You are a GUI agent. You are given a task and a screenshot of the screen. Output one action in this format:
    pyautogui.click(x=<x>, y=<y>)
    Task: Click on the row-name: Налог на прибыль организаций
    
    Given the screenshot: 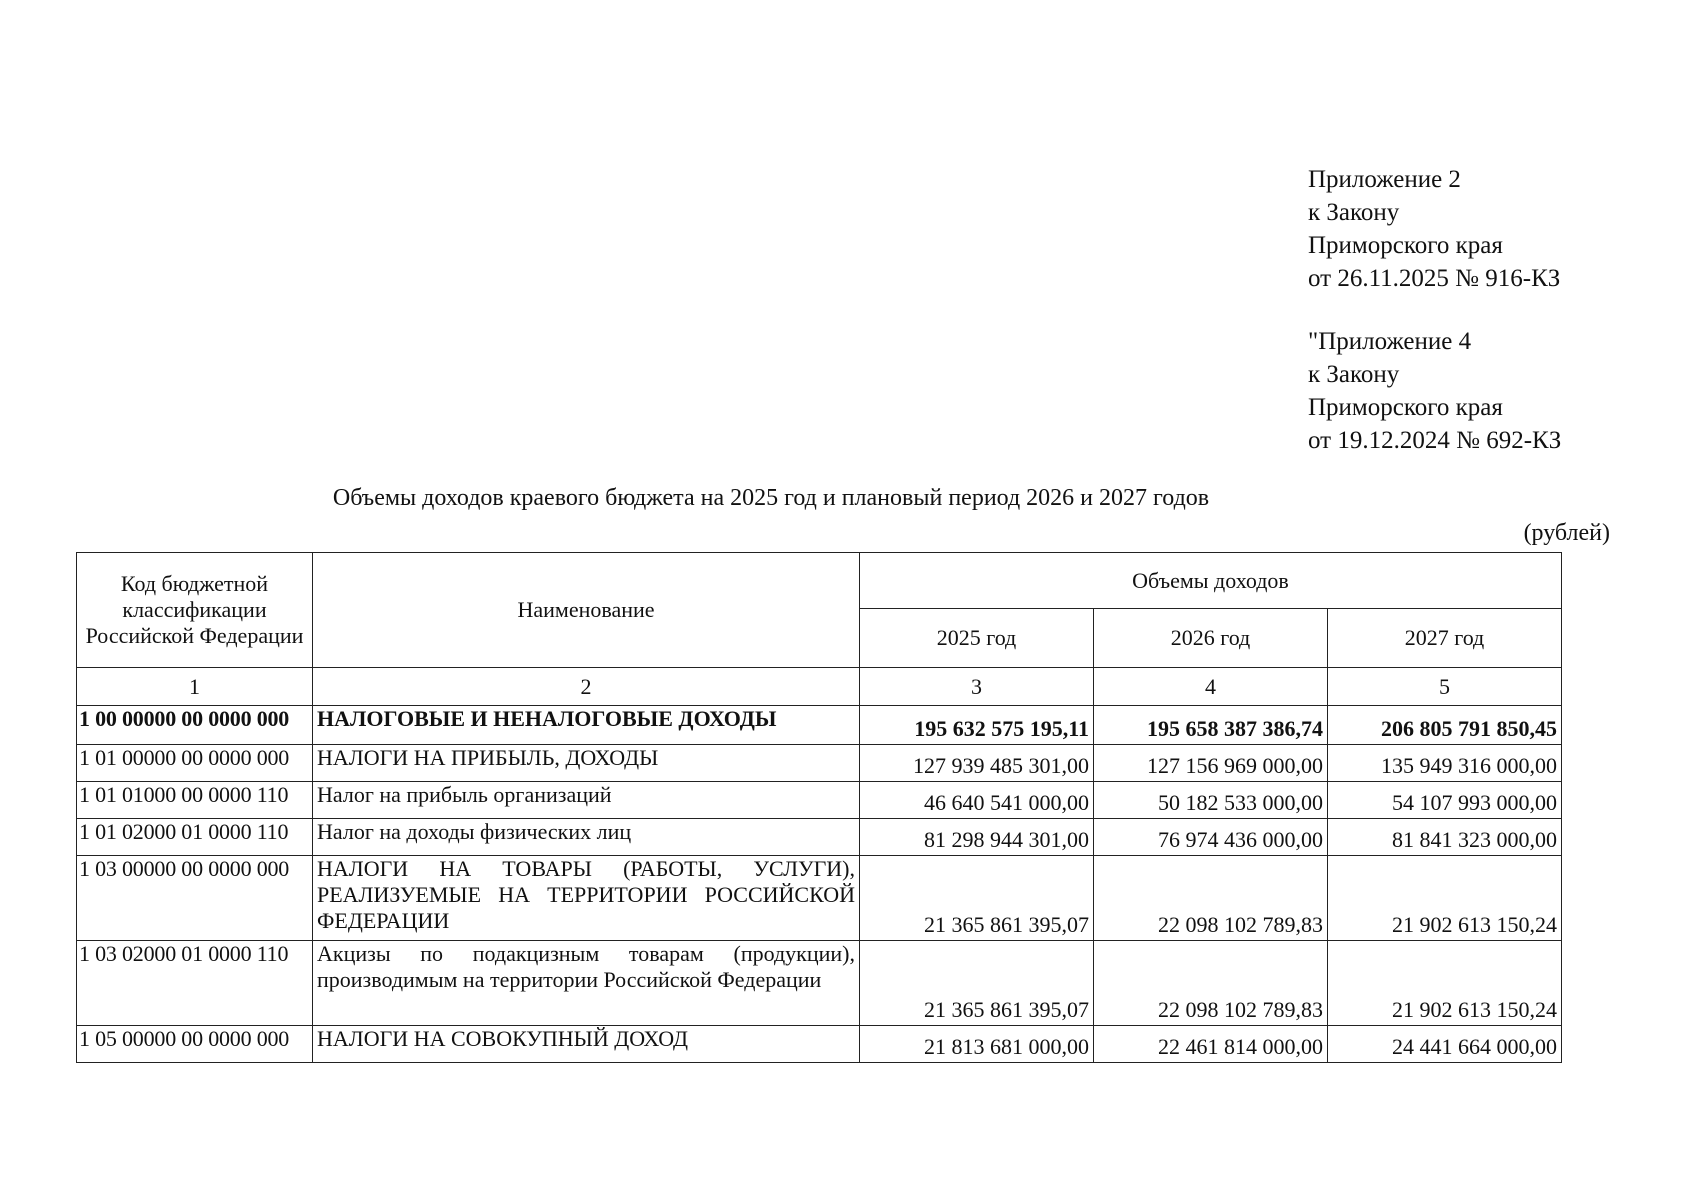 What is the action you would take?
    pyautogui.click(x=586, y=800)
    